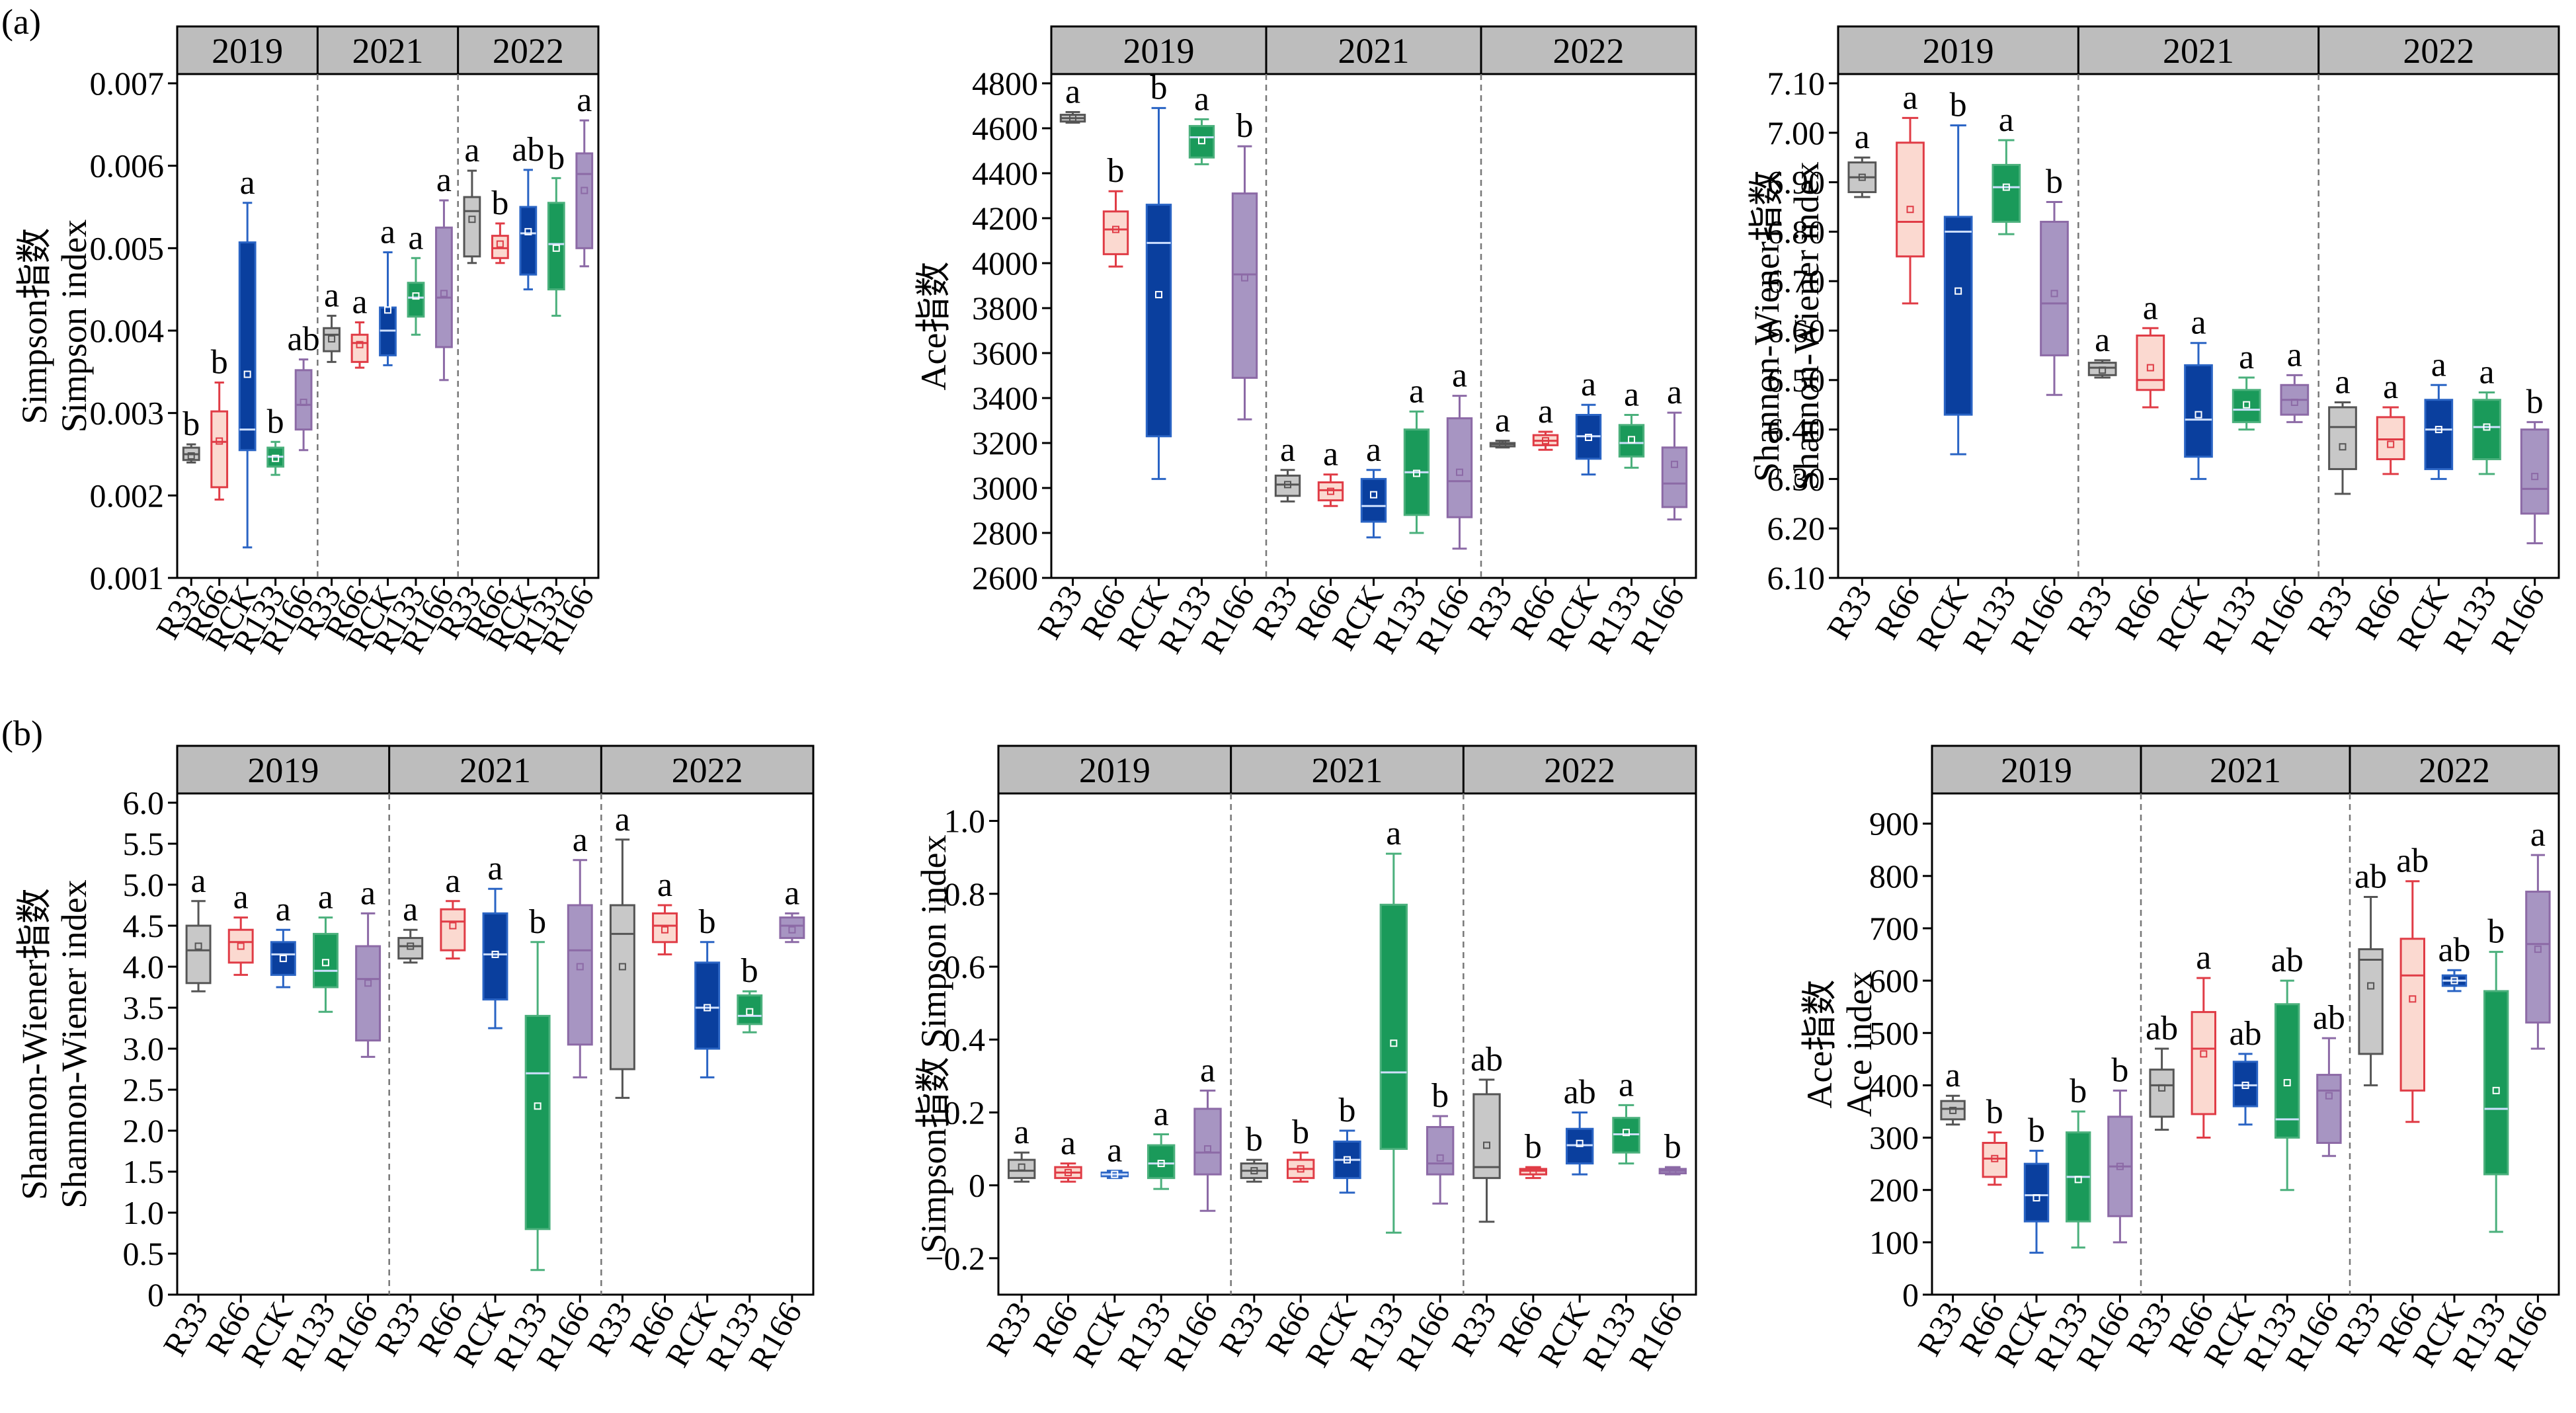  I want to click on y-tick-label: 700, so click(1894, 928).